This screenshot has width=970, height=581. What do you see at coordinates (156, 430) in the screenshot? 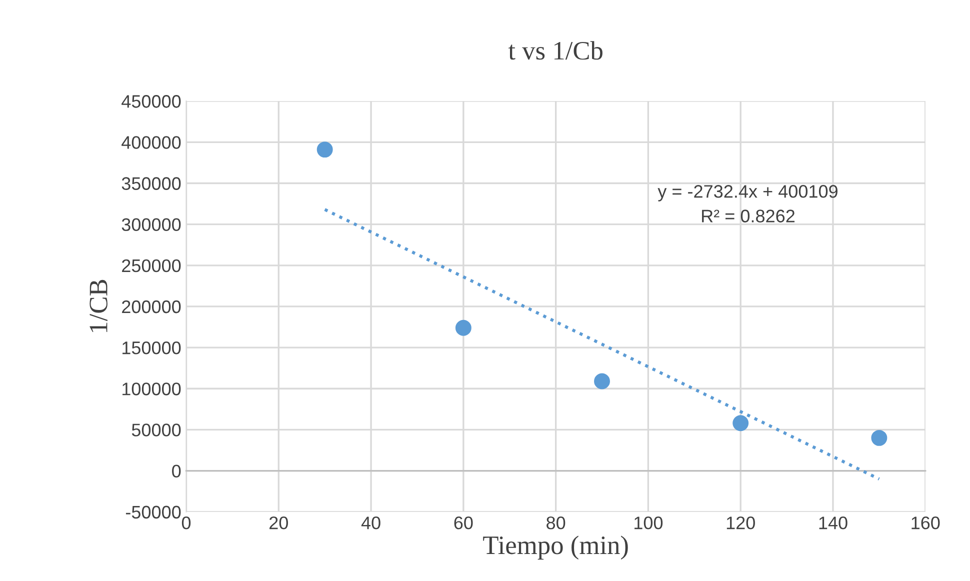
I see `y-tick-label: 50000` at bounding box center [156, 430].